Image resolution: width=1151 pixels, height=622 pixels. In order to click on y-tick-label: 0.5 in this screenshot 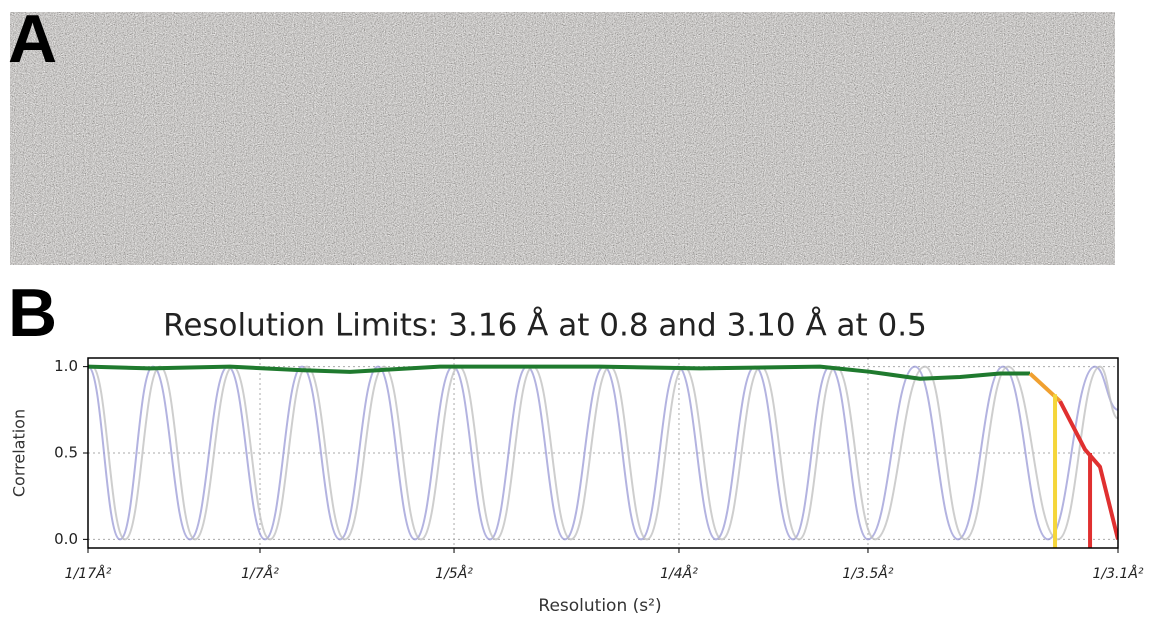, I will do `click(66, 453)`.